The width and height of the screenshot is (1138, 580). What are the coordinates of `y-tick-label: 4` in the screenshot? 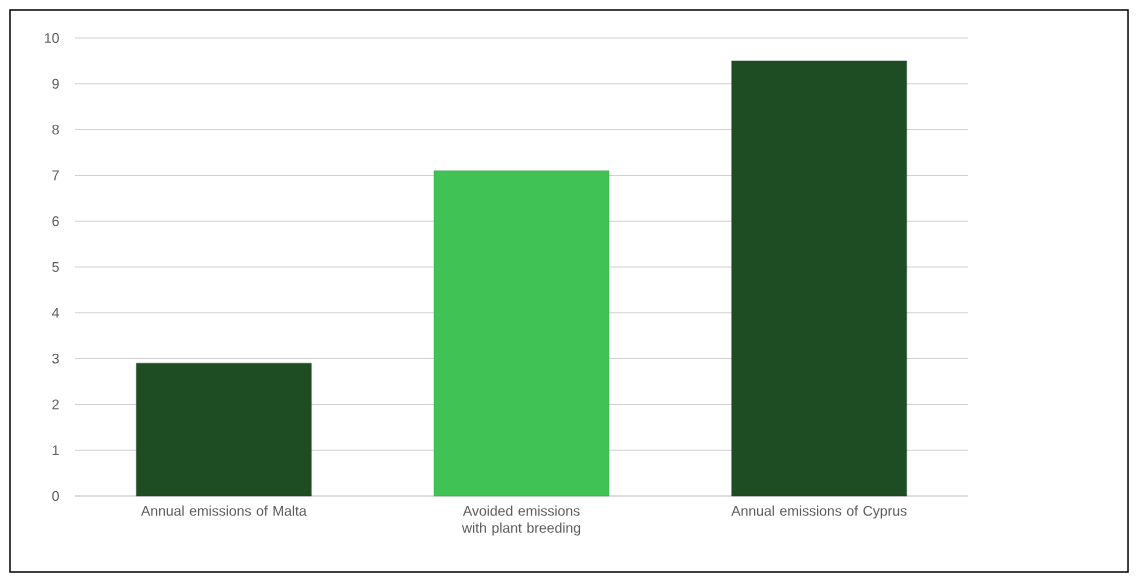 It's located at (56, 312).